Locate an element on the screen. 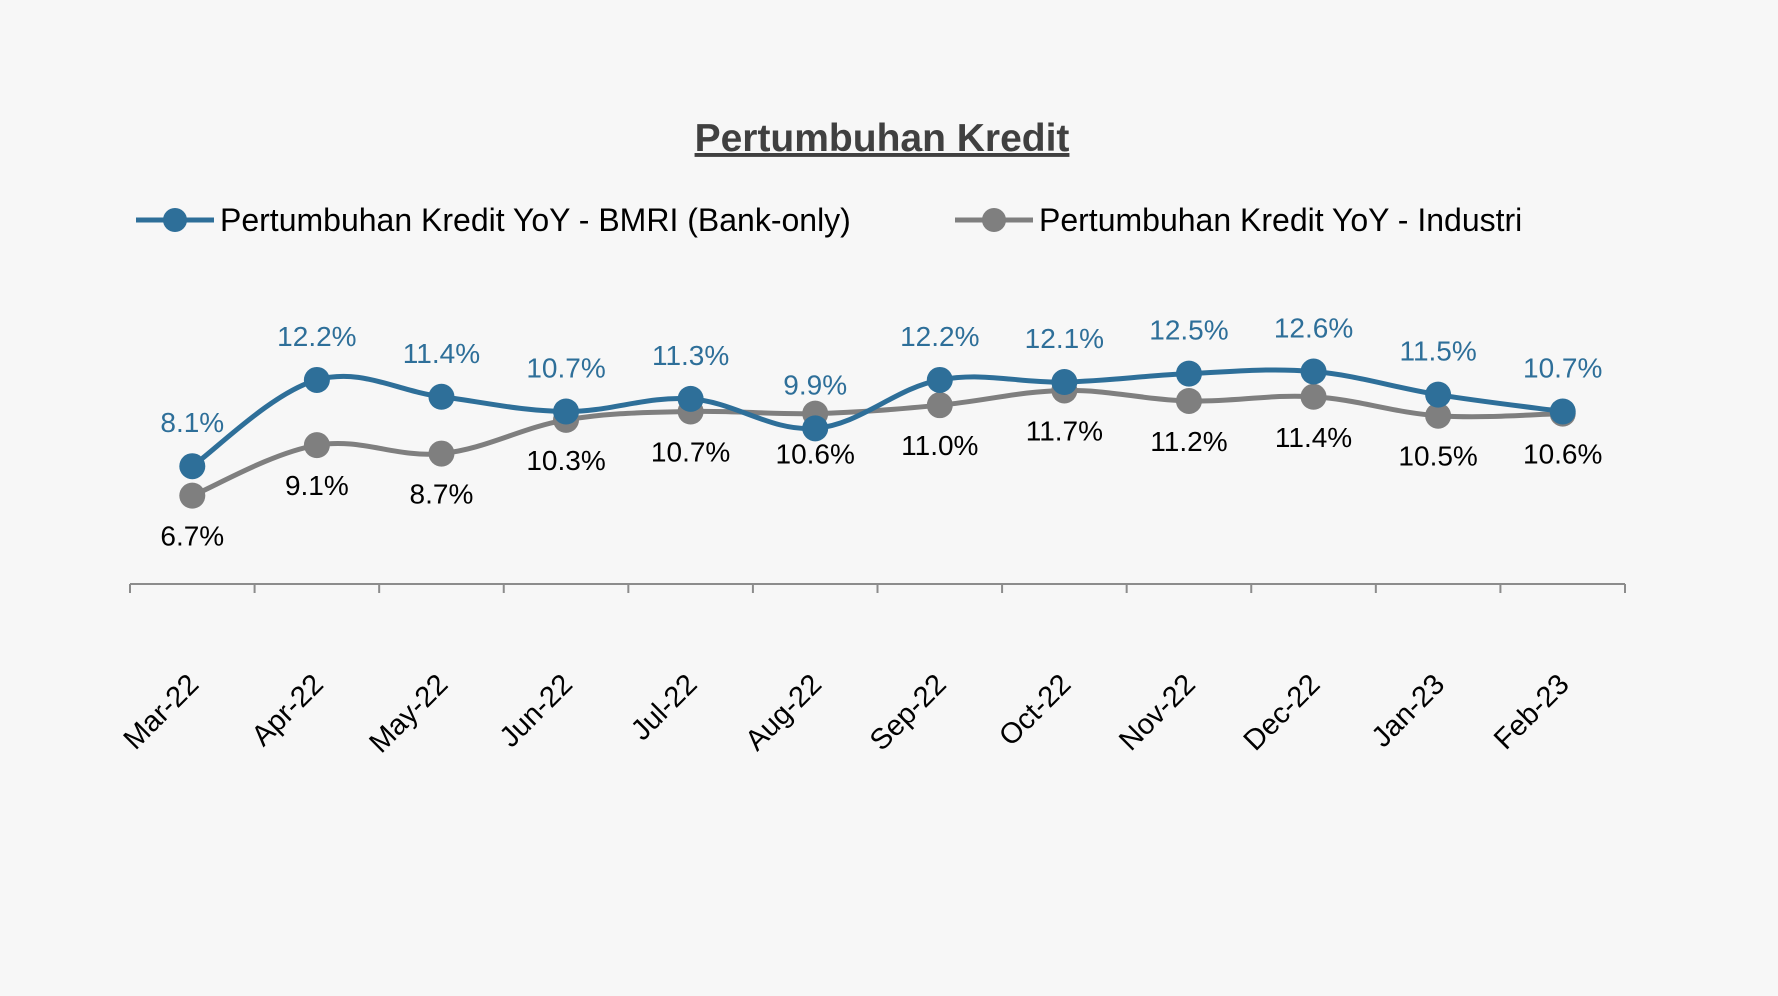 Image resolution: width=1778 pixels, height=996 pixels. data-label-1-oct-22: 12.1% is located at coordinates (1064, 338).